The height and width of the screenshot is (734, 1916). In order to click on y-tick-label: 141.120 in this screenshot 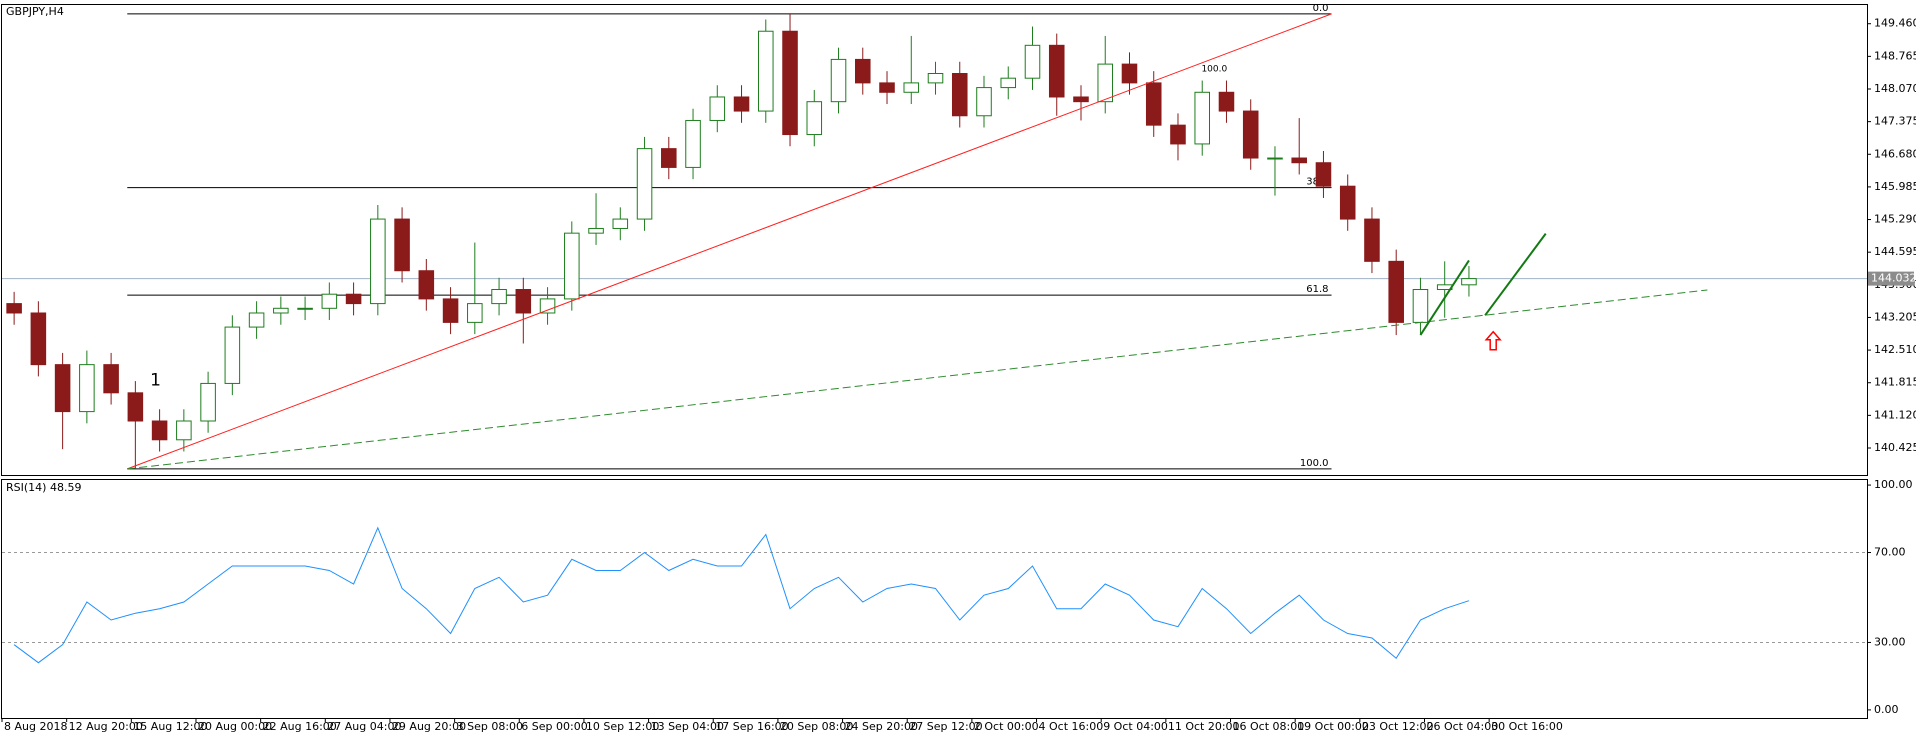, I will do `click(1895, 414)`.